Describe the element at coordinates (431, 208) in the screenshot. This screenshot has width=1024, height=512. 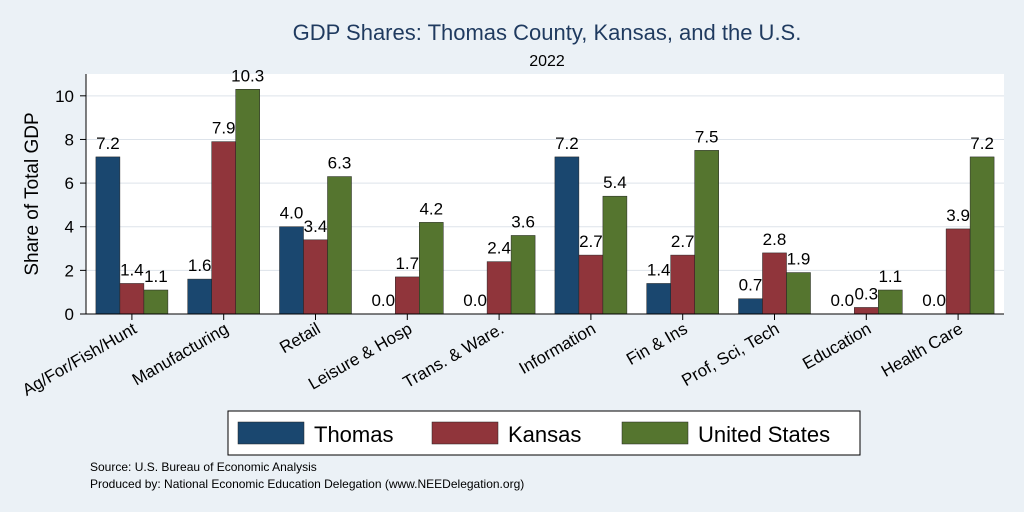
I see `data-label: 4.2` at that location.